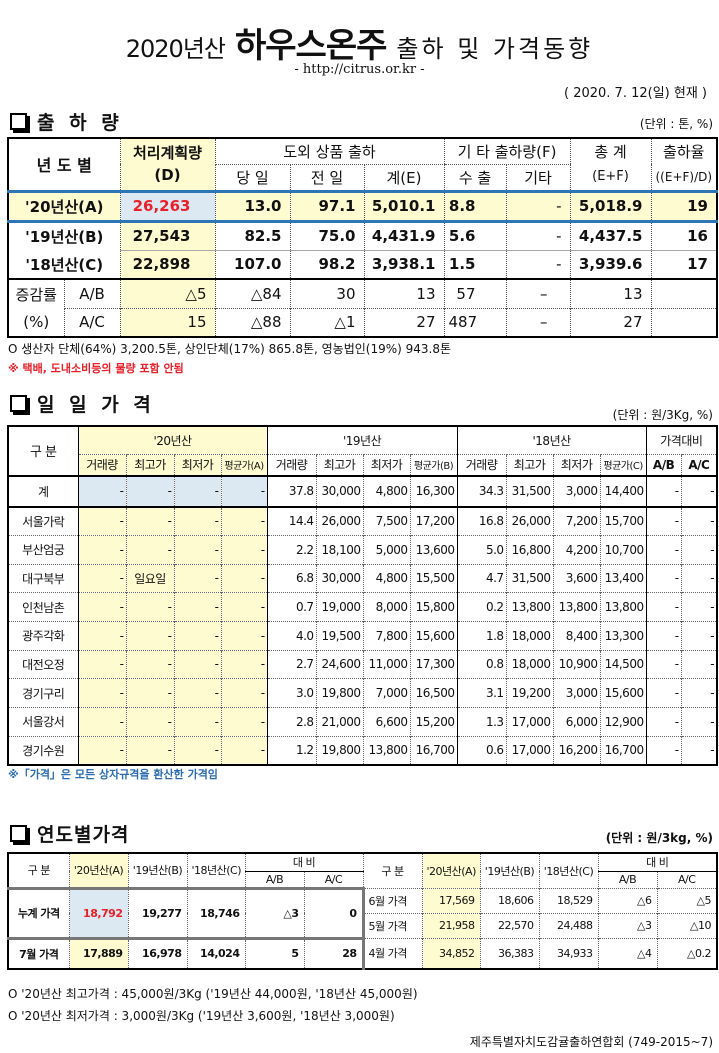 This screenshot has height=1053, width=719. What do you see at coordinates (339, 465) in the screenshot?
I see `header-sub19-1: 최고가` at bounding box center [339, 465].